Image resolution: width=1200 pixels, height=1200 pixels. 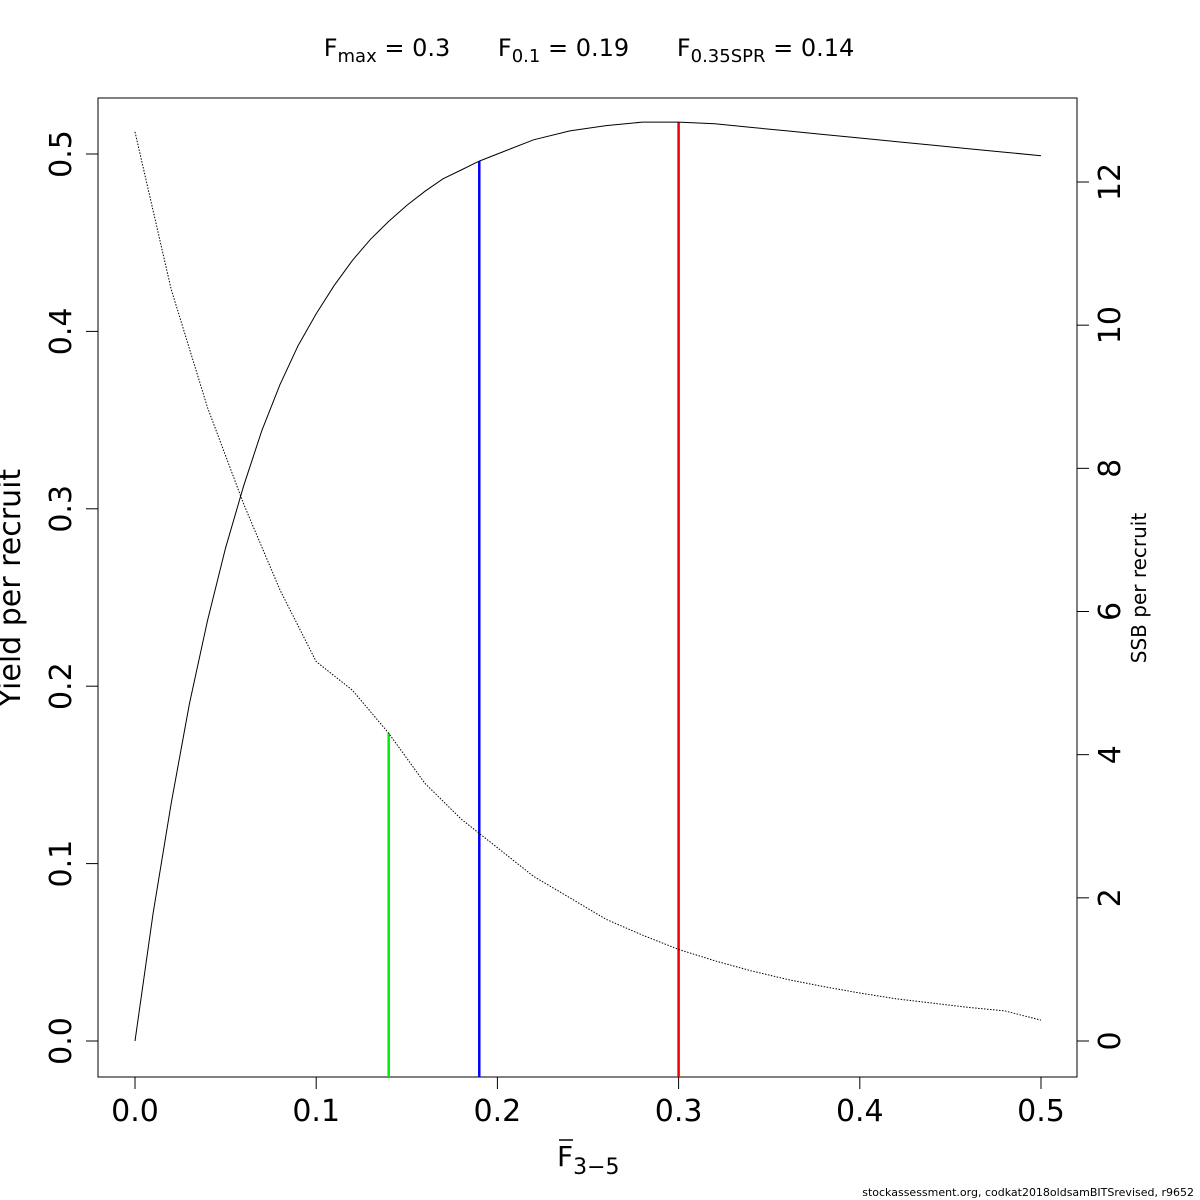 What do you see at coordinates (316, 1111) in the screenshot?
I see `x-tick-label: 0.1` at bounding box center [316, 1111].